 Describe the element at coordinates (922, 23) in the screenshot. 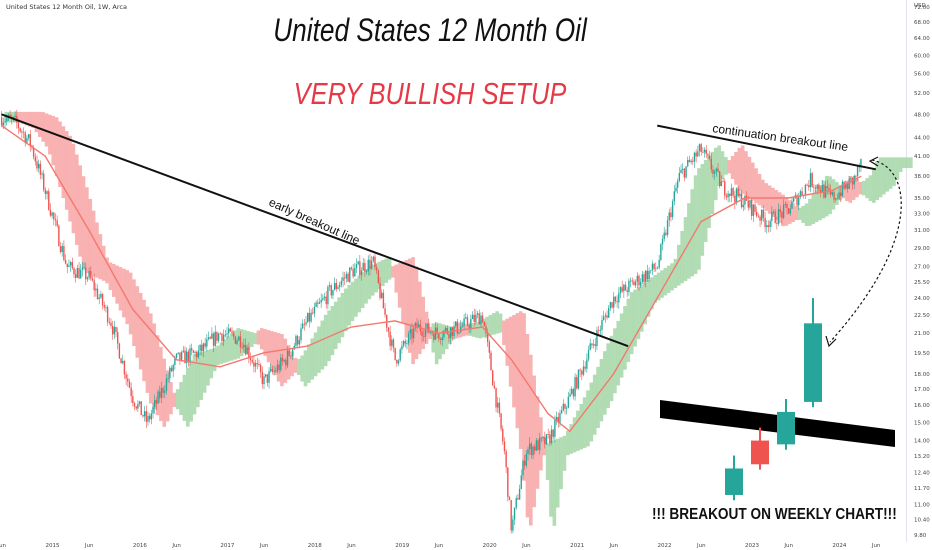

I see `y-tick-label: 68.00` at that location.